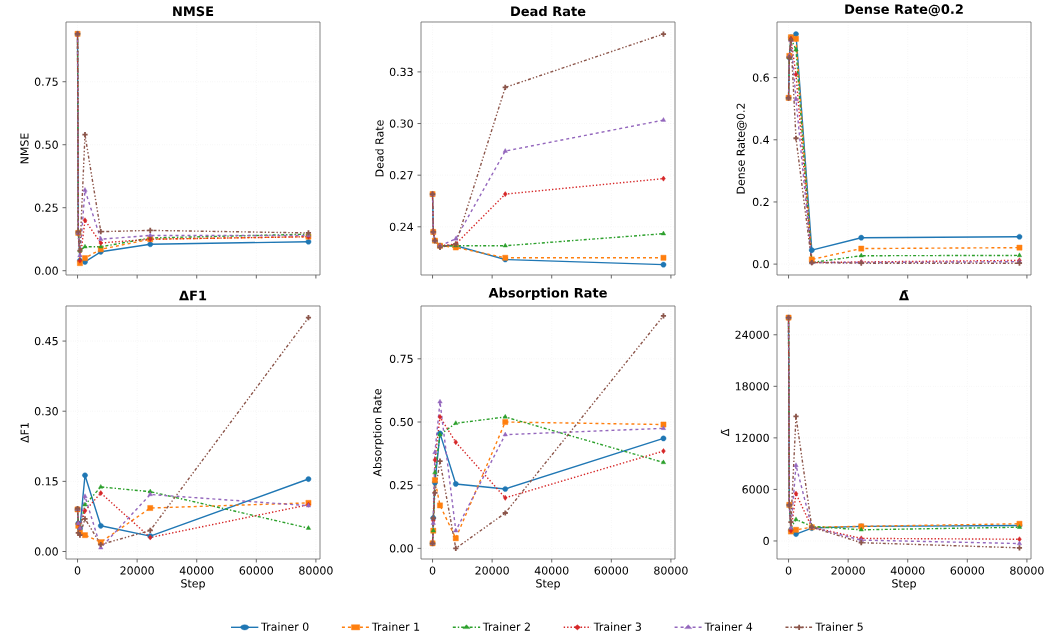 This screenshot has width=1052, height=643. Describe the element at coordinates (755, 489) in the screenshot. I see `y-tick-label: 6000` at that location.